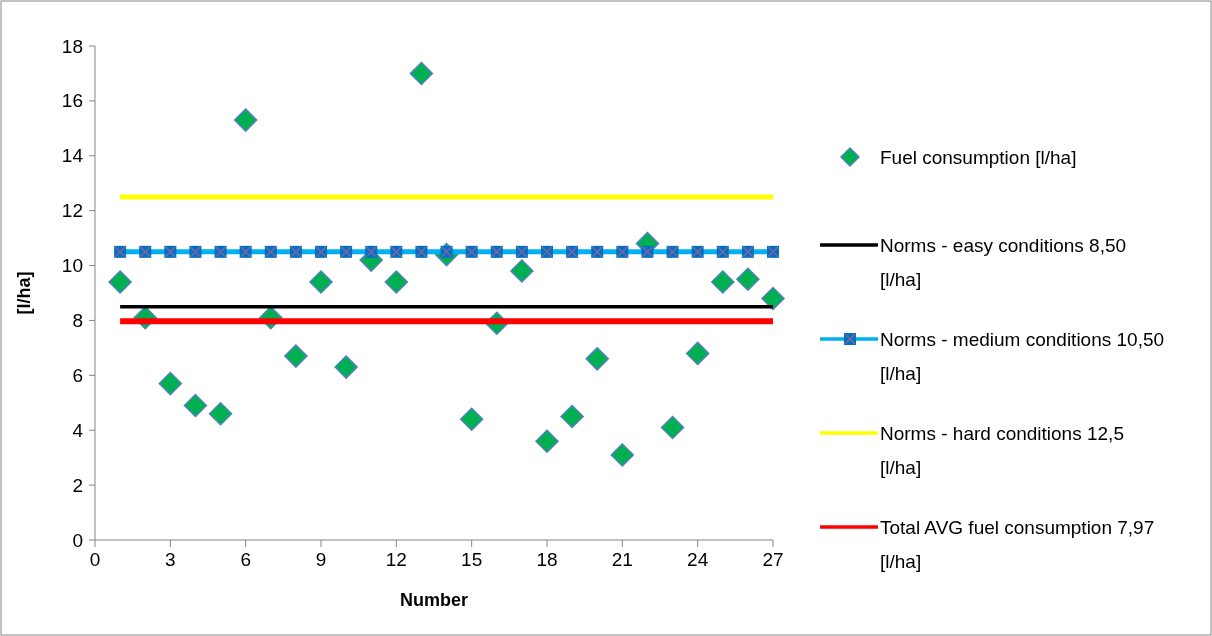  I want to click on legend-label: Fuel consumption [l/ha], so click(978, 157).